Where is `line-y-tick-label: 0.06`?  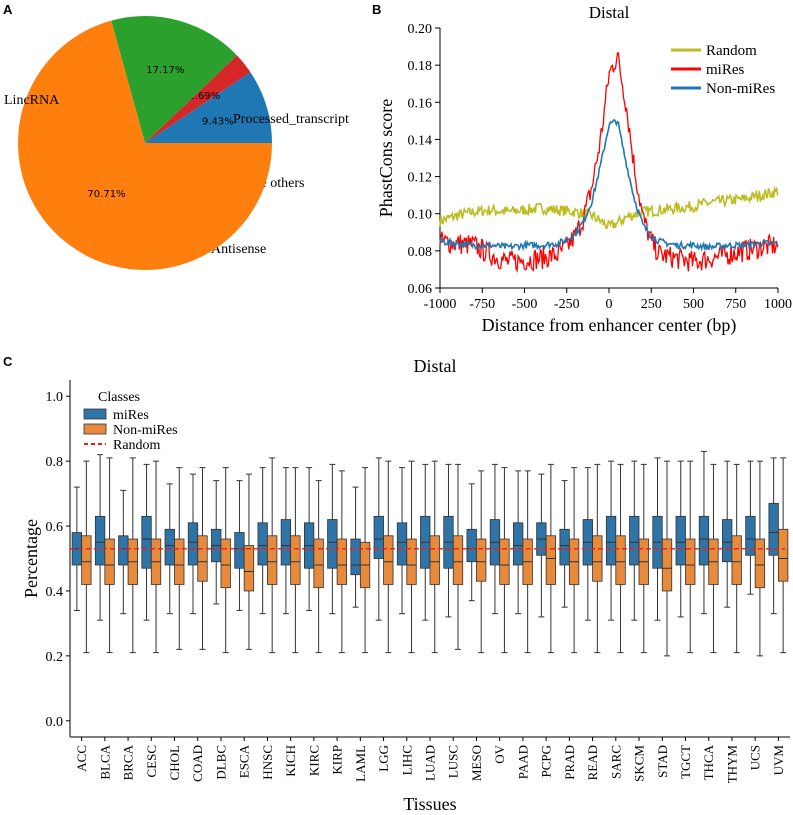
line-y-tick-label: 0.06 is located at coordinates (420, 289).